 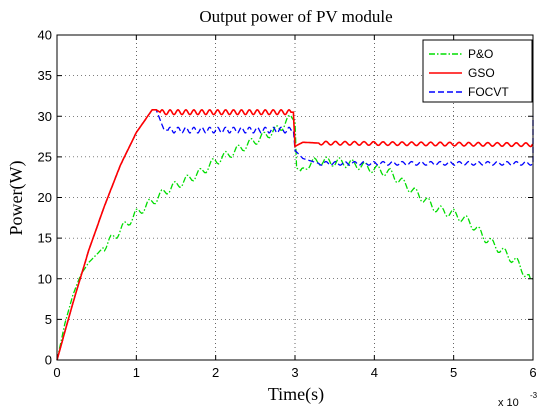 What do you see at coordinates (508, 403) in the screenshot?
I see `x-exponent-label: x 10` at bounding box center [508, 403].